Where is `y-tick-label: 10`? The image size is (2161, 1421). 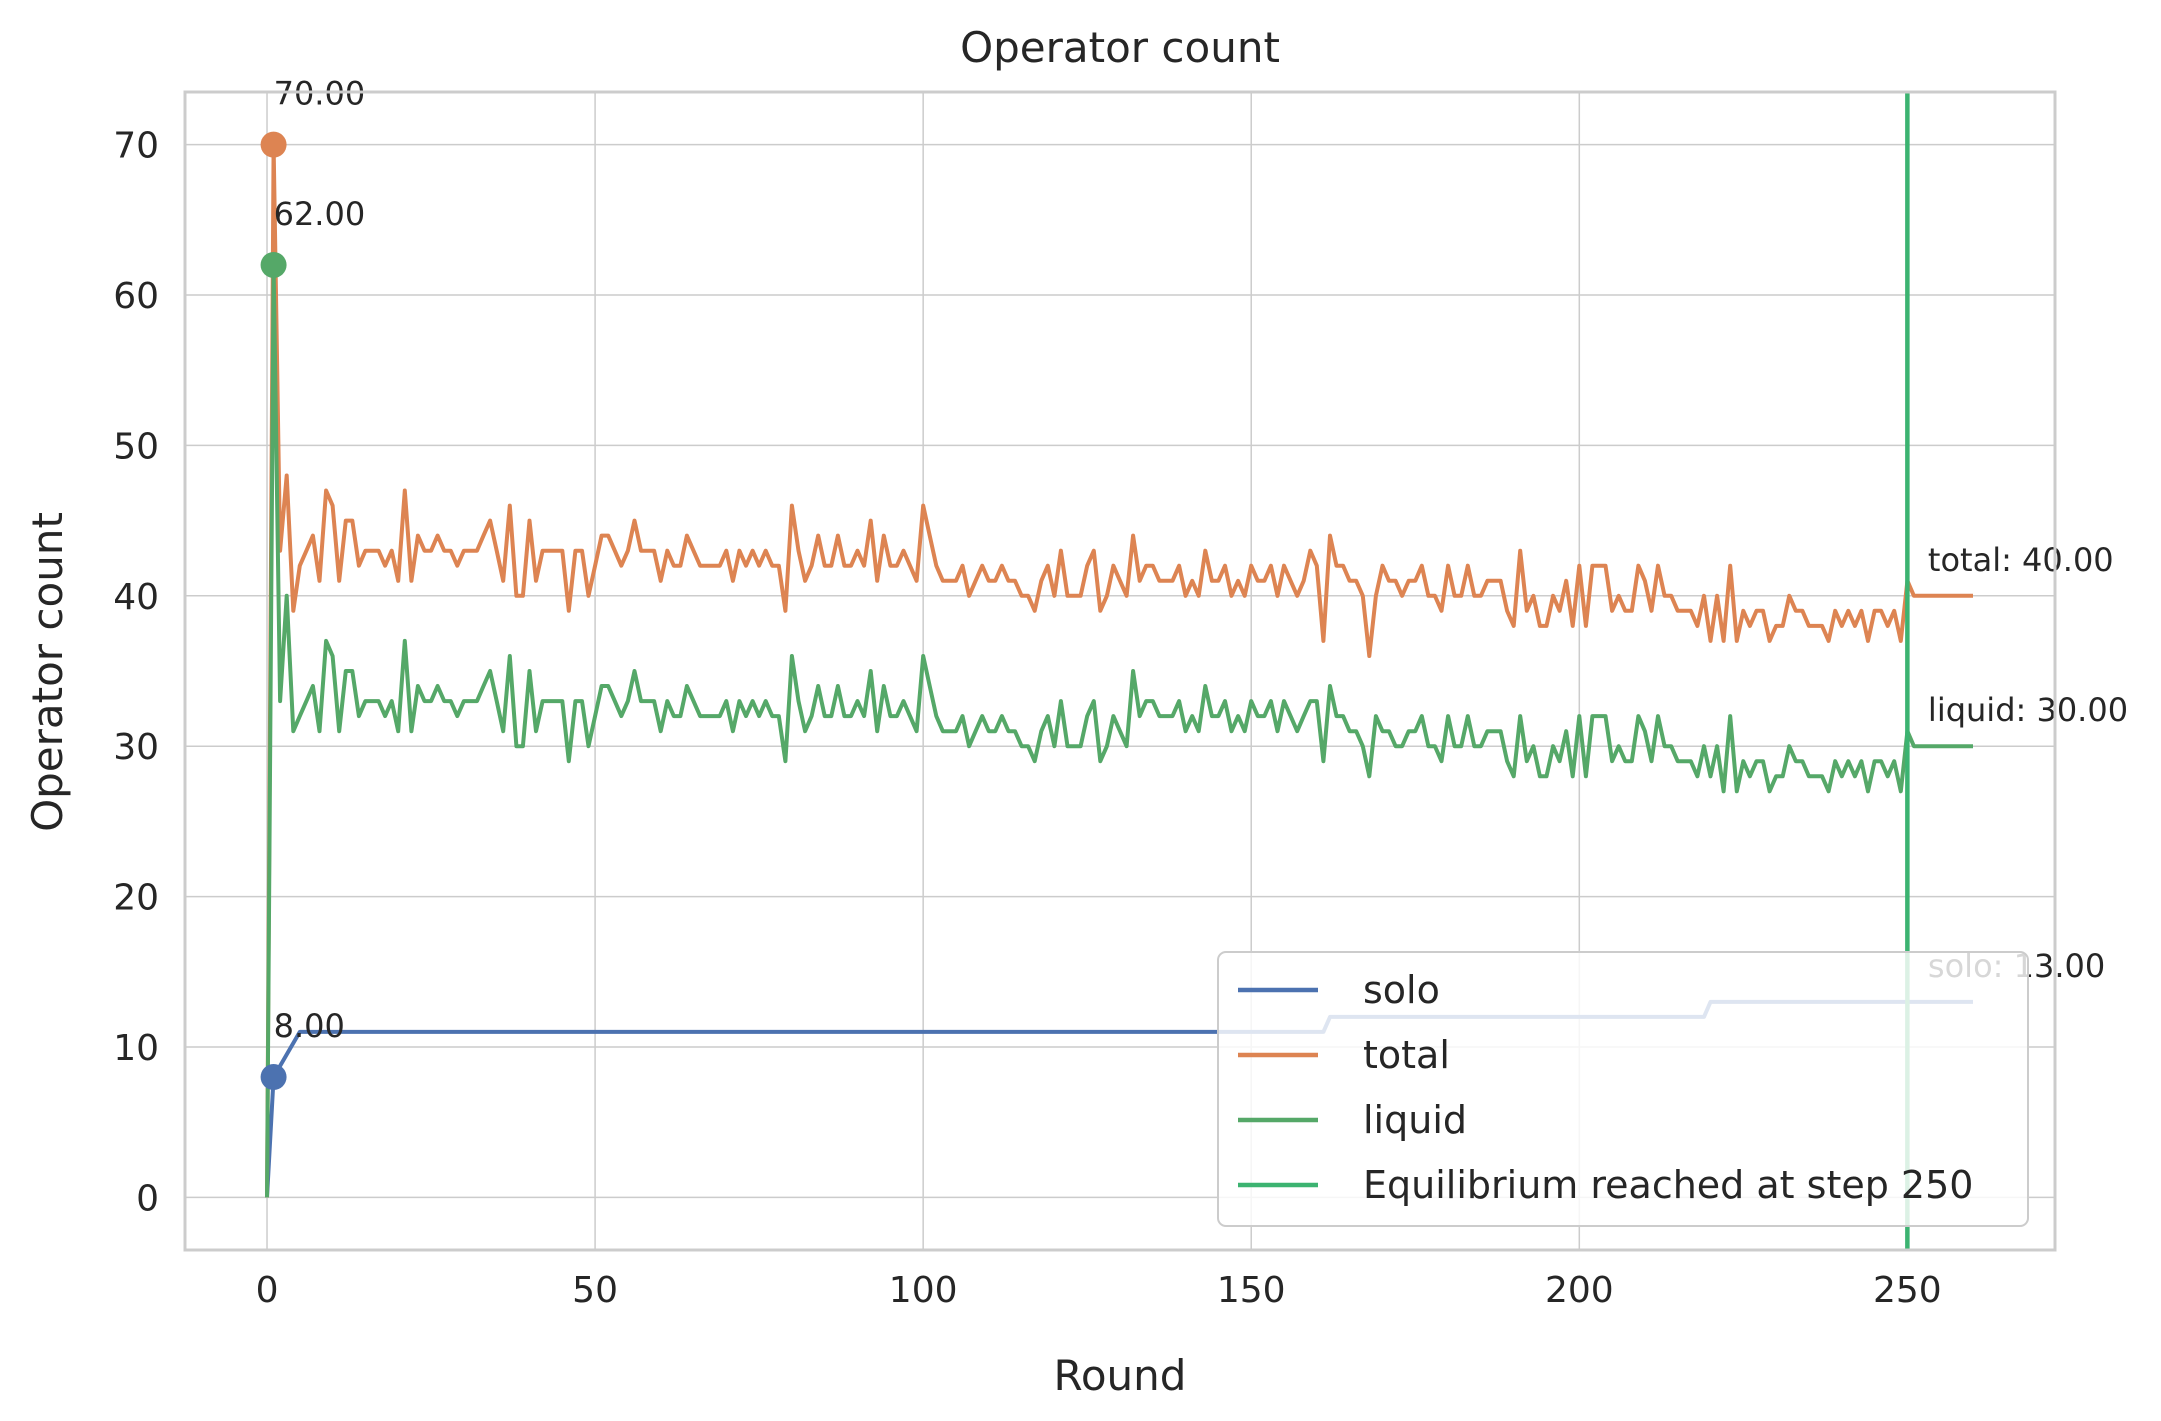
y-tick-label: 10 is located at coordinates (136, 1048).